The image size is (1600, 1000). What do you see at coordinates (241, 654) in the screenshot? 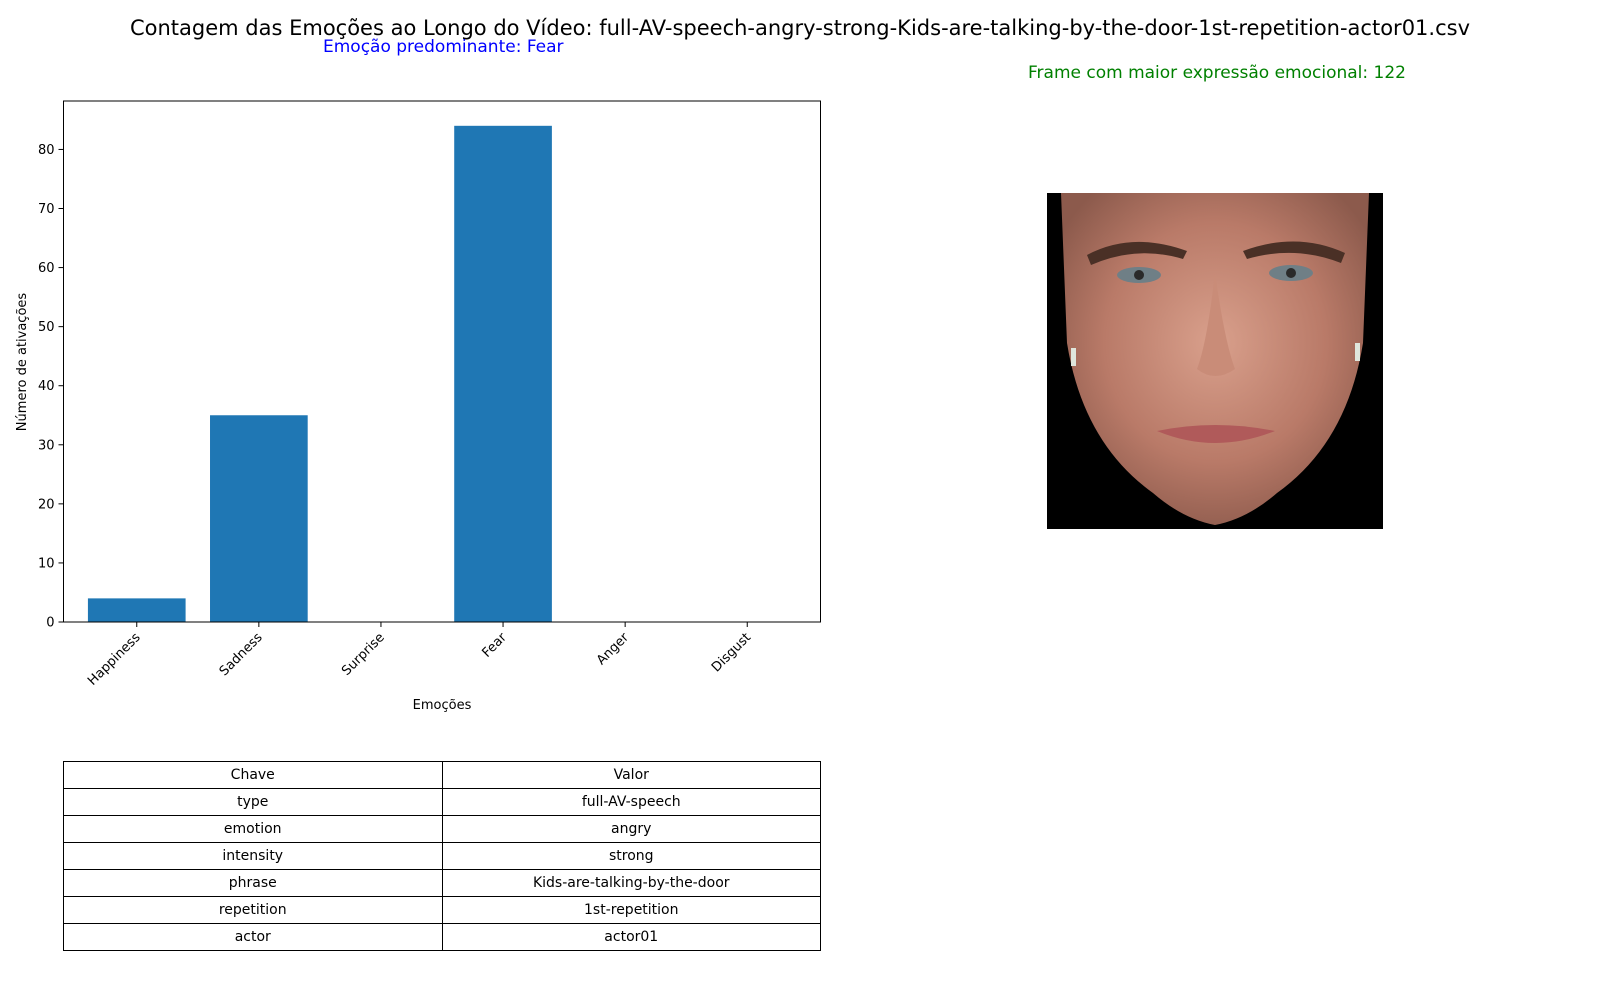
I see `x-tick-label-sadness: Sadness` at bounding box center [241, 654].